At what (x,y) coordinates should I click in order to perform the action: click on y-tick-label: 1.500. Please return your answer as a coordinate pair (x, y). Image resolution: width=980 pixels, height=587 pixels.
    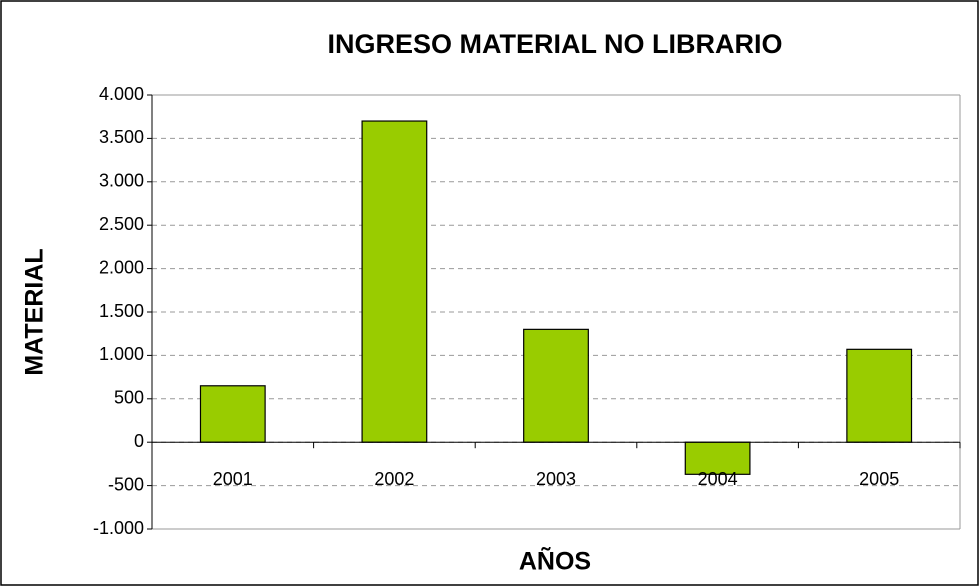
    Looking at the image, I should click on (121, 311).